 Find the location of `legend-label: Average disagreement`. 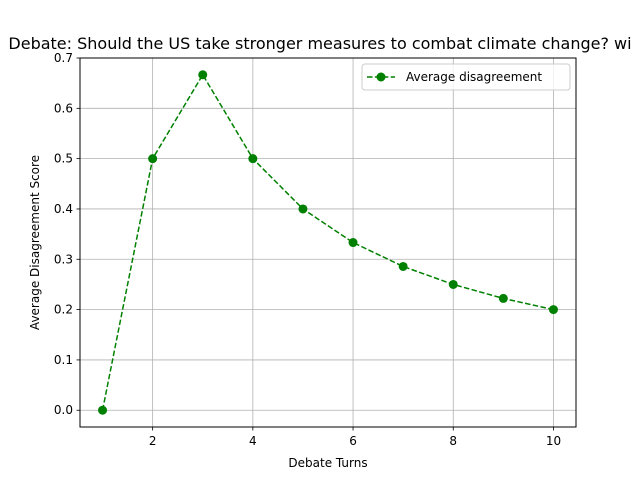

legend-label: Average disagreement is located at coordinates (474, 77).